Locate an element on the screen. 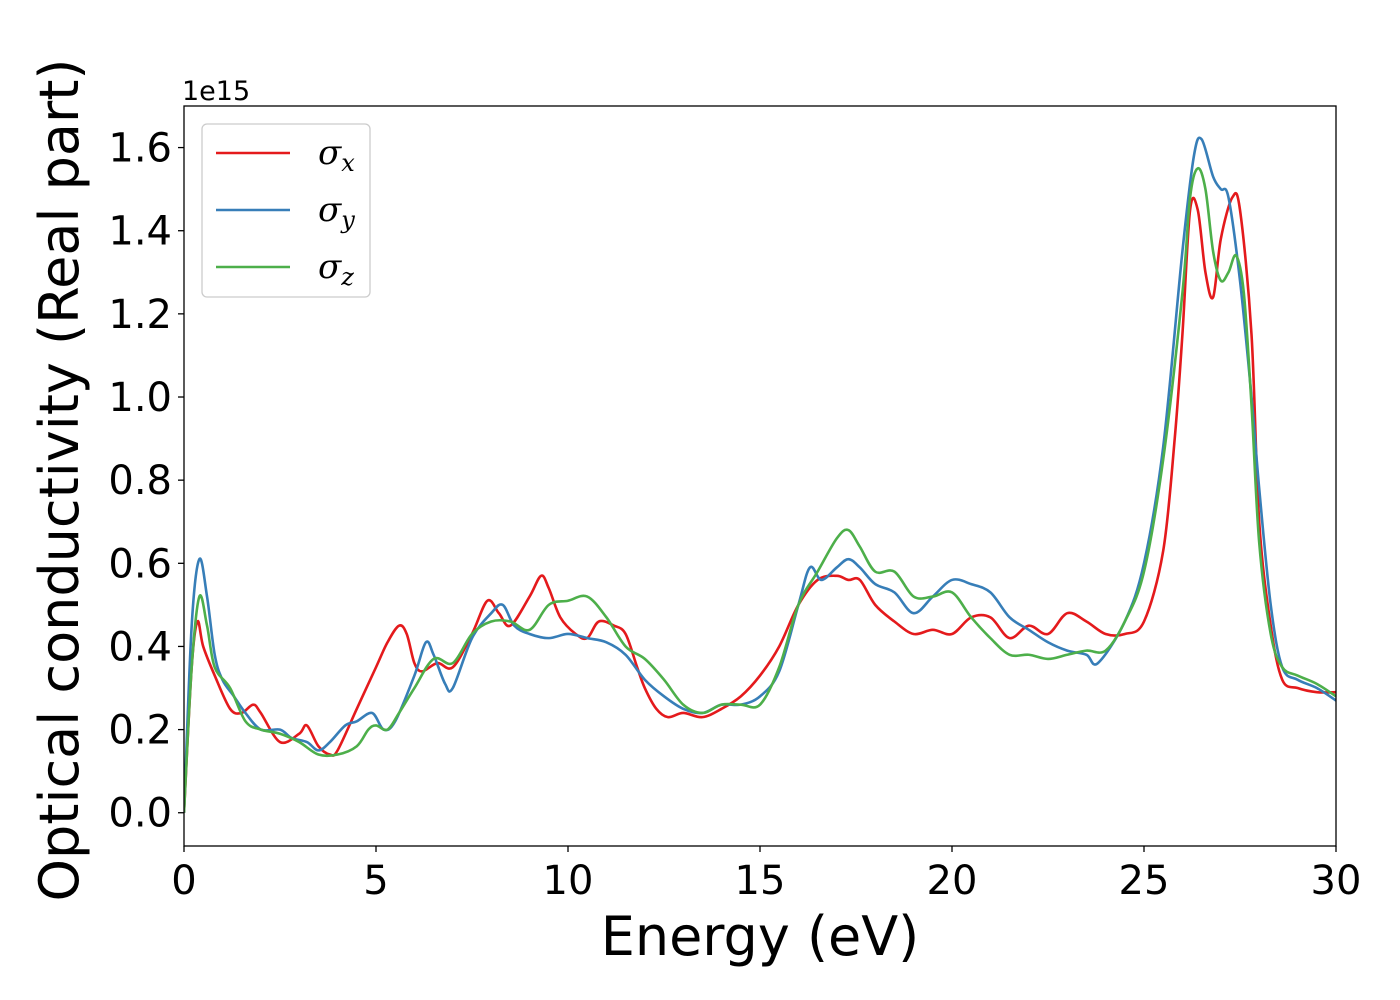 The height and width of the screenshot is (1000, 1400). legend: σx σy σz is located at coordinates (286, 210).